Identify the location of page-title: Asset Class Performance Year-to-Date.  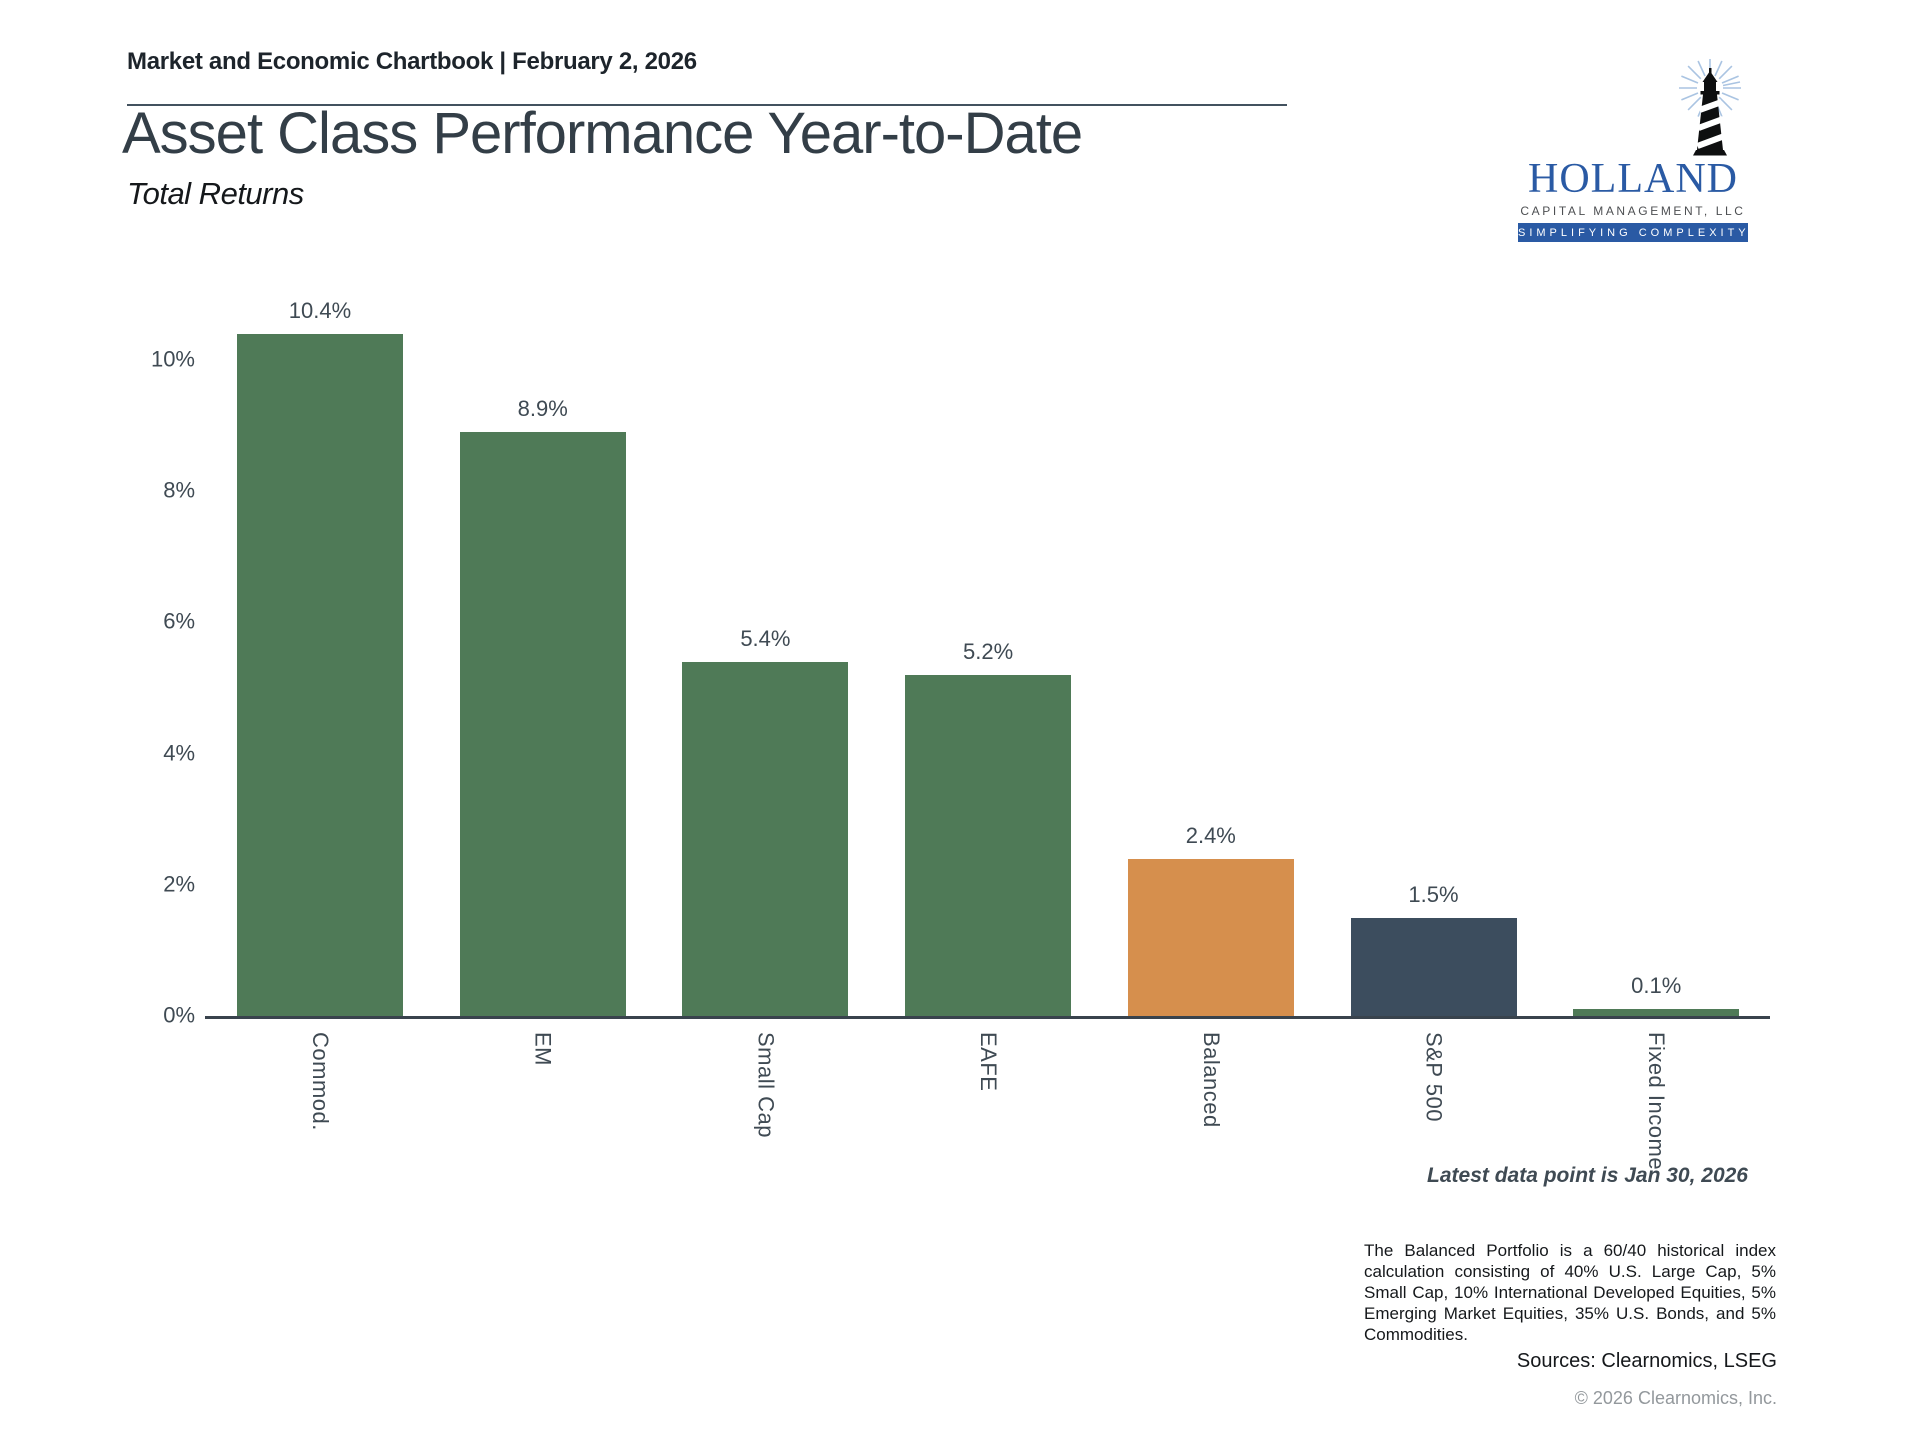
(602, 133).